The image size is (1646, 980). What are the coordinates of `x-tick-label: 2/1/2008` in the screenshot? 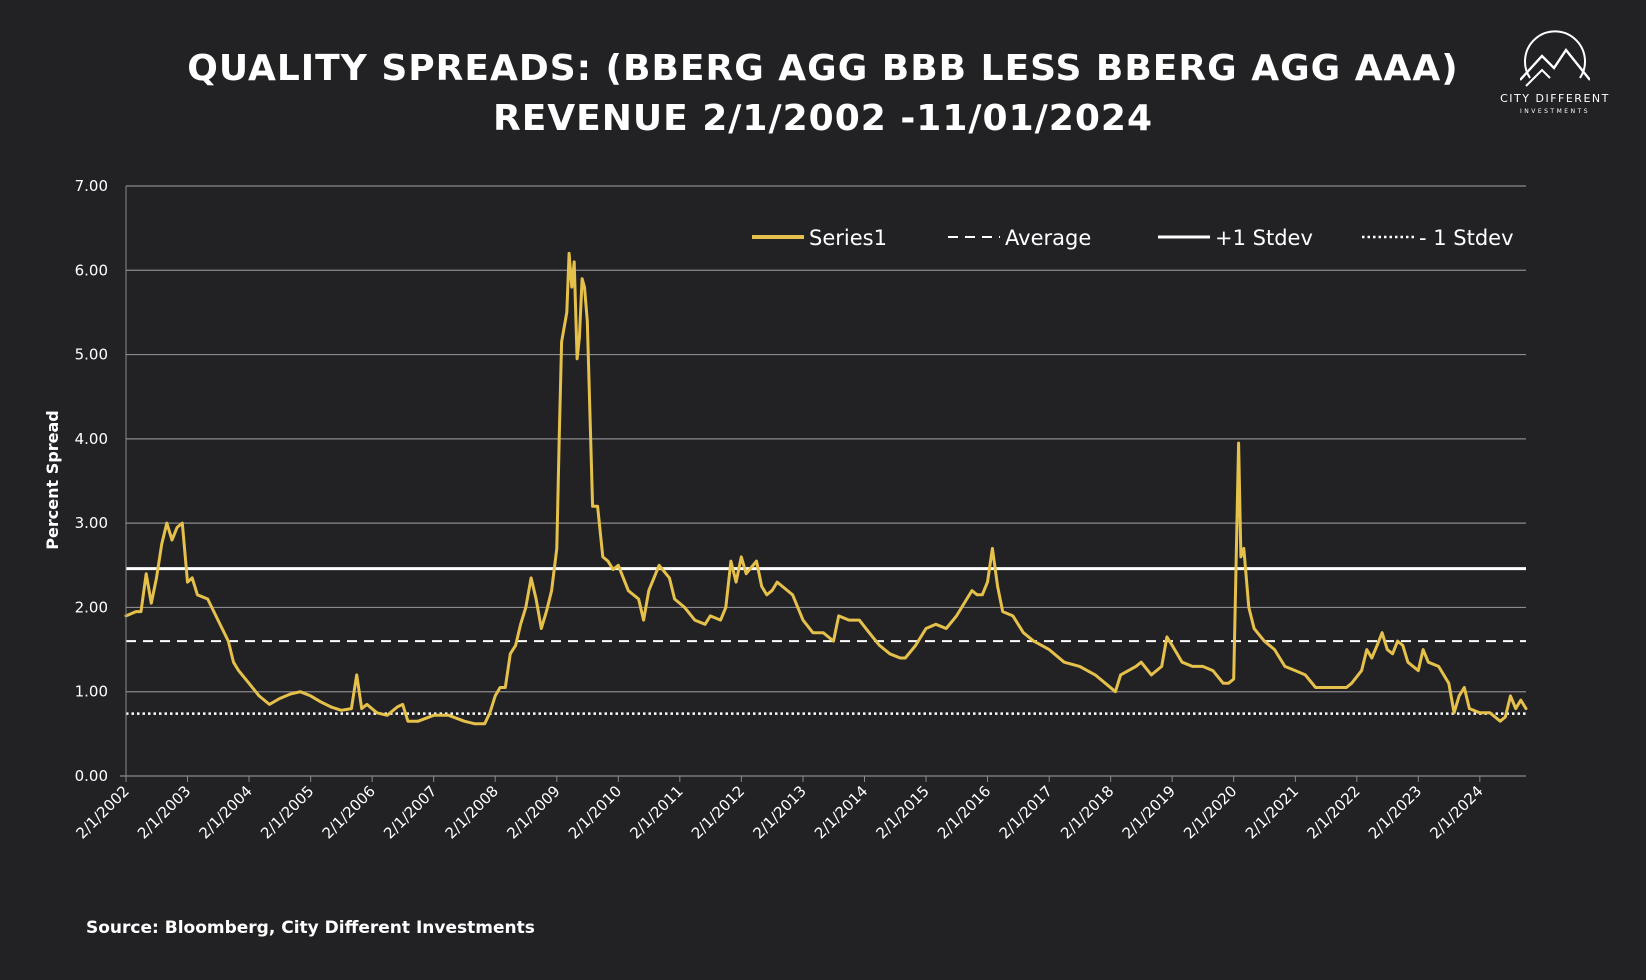 It's located at (472, 812).